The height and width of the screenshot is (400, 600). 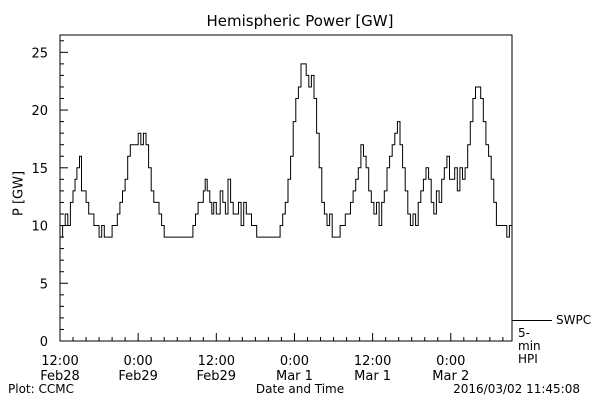 I want to click on timestamp: 2016/03/02 11:45:08, so click(x=516, y=389).